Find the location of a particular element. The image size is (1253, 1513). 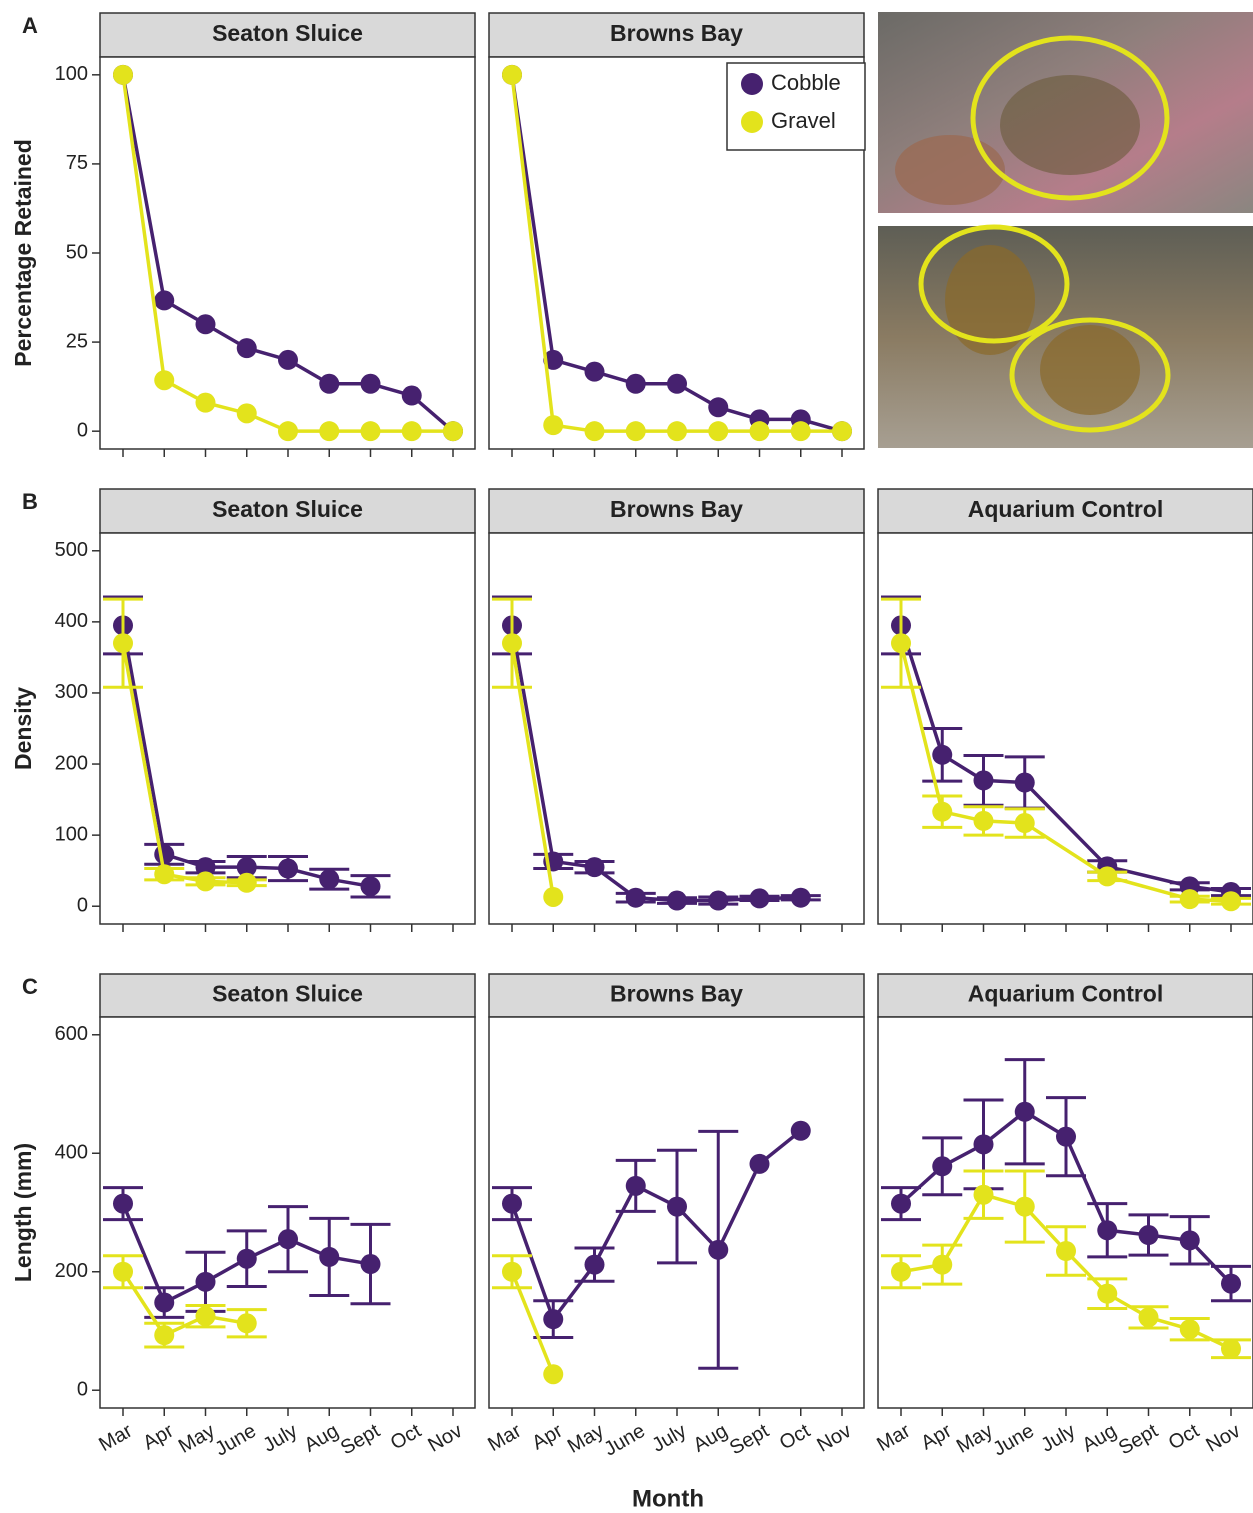

facet-title: Aquarium Control is located at coordinates (1066, 509).